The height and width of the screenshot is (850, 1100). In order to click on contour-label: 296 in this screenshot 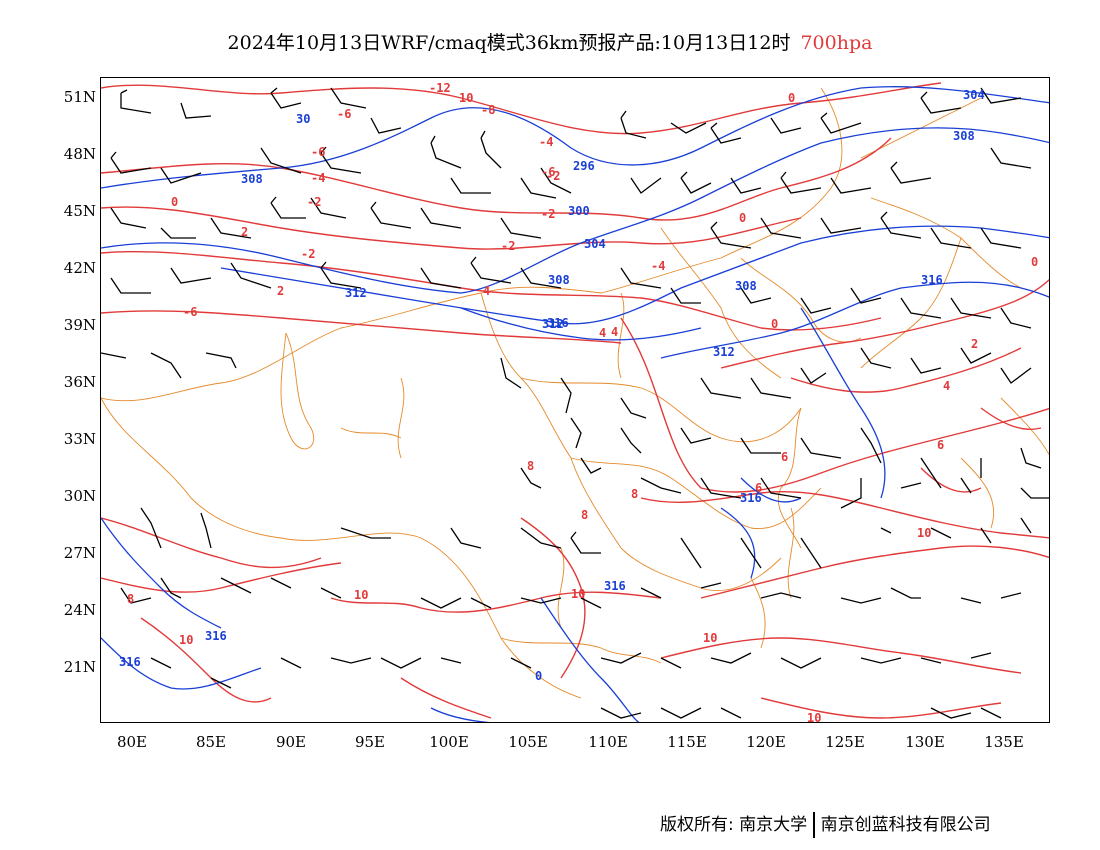, I will do `click(584, 166)`.